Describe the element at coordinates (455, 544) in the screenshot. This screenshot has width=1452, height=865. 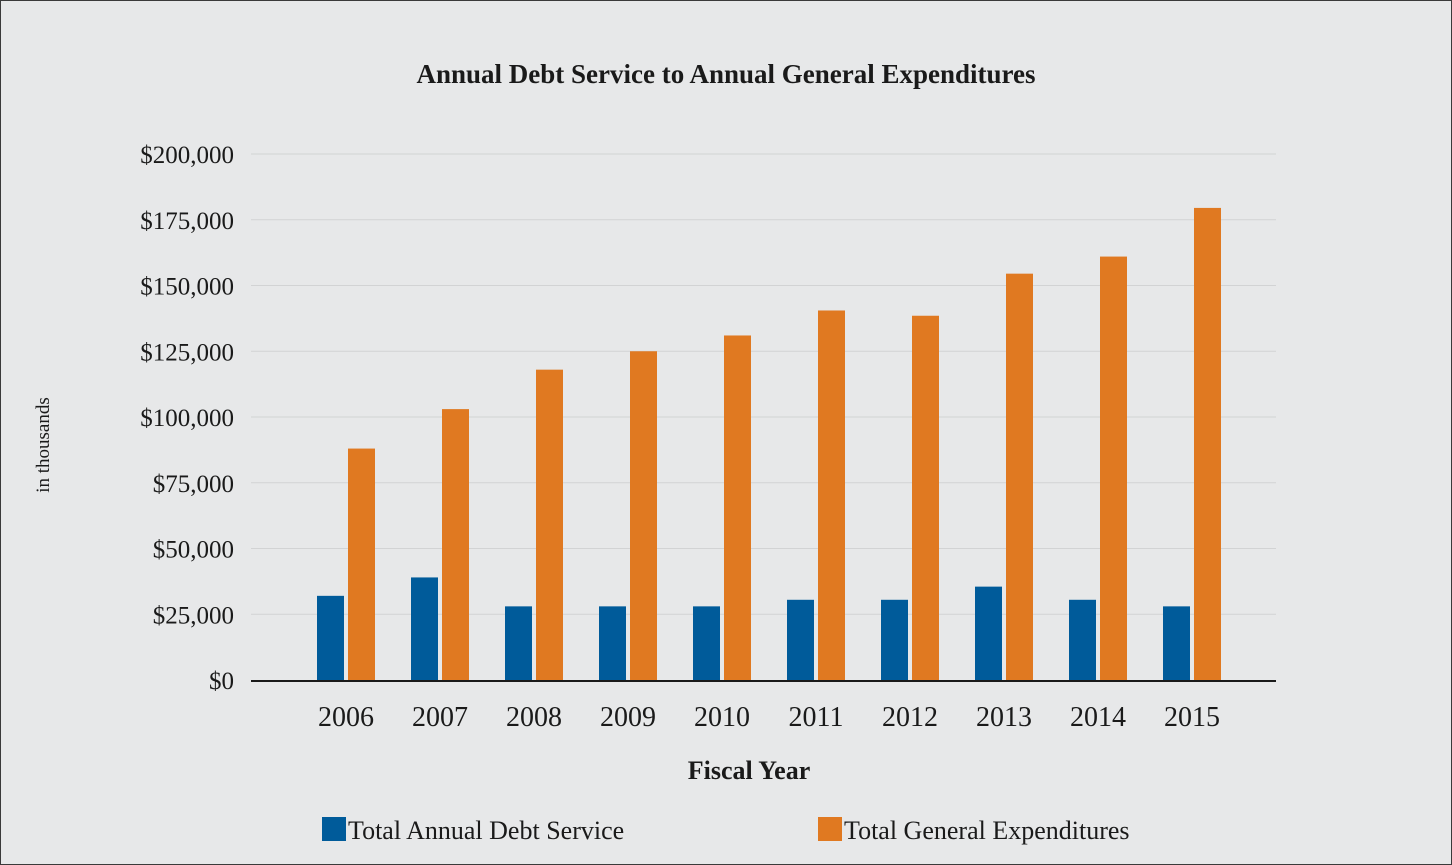
I see `bar-general-expenditures-2007` at that location.